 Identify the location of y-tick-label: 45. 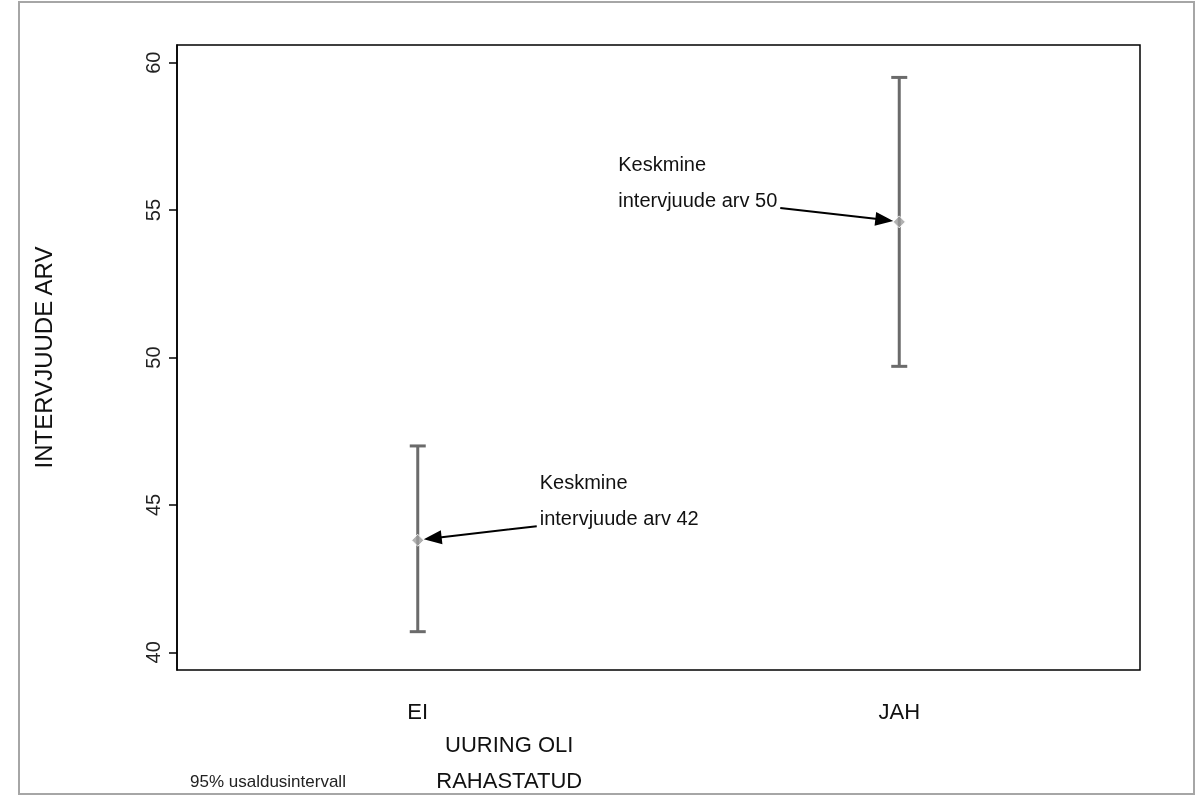
(153, 505).